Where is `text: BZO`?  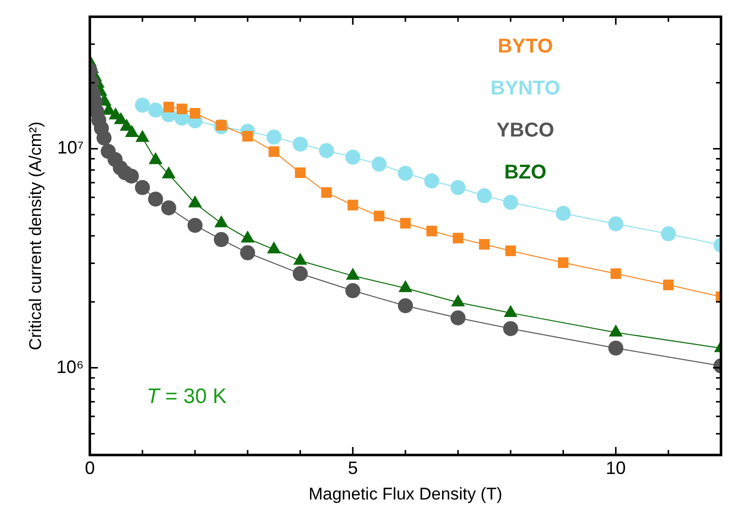 text: BZO is located at coordinates (525, 172).